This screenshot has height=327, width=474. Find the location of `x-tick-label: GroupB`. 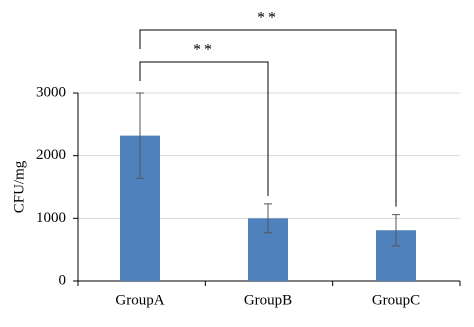

x-tick-label: GroupB is located at coordinates (268, 300).